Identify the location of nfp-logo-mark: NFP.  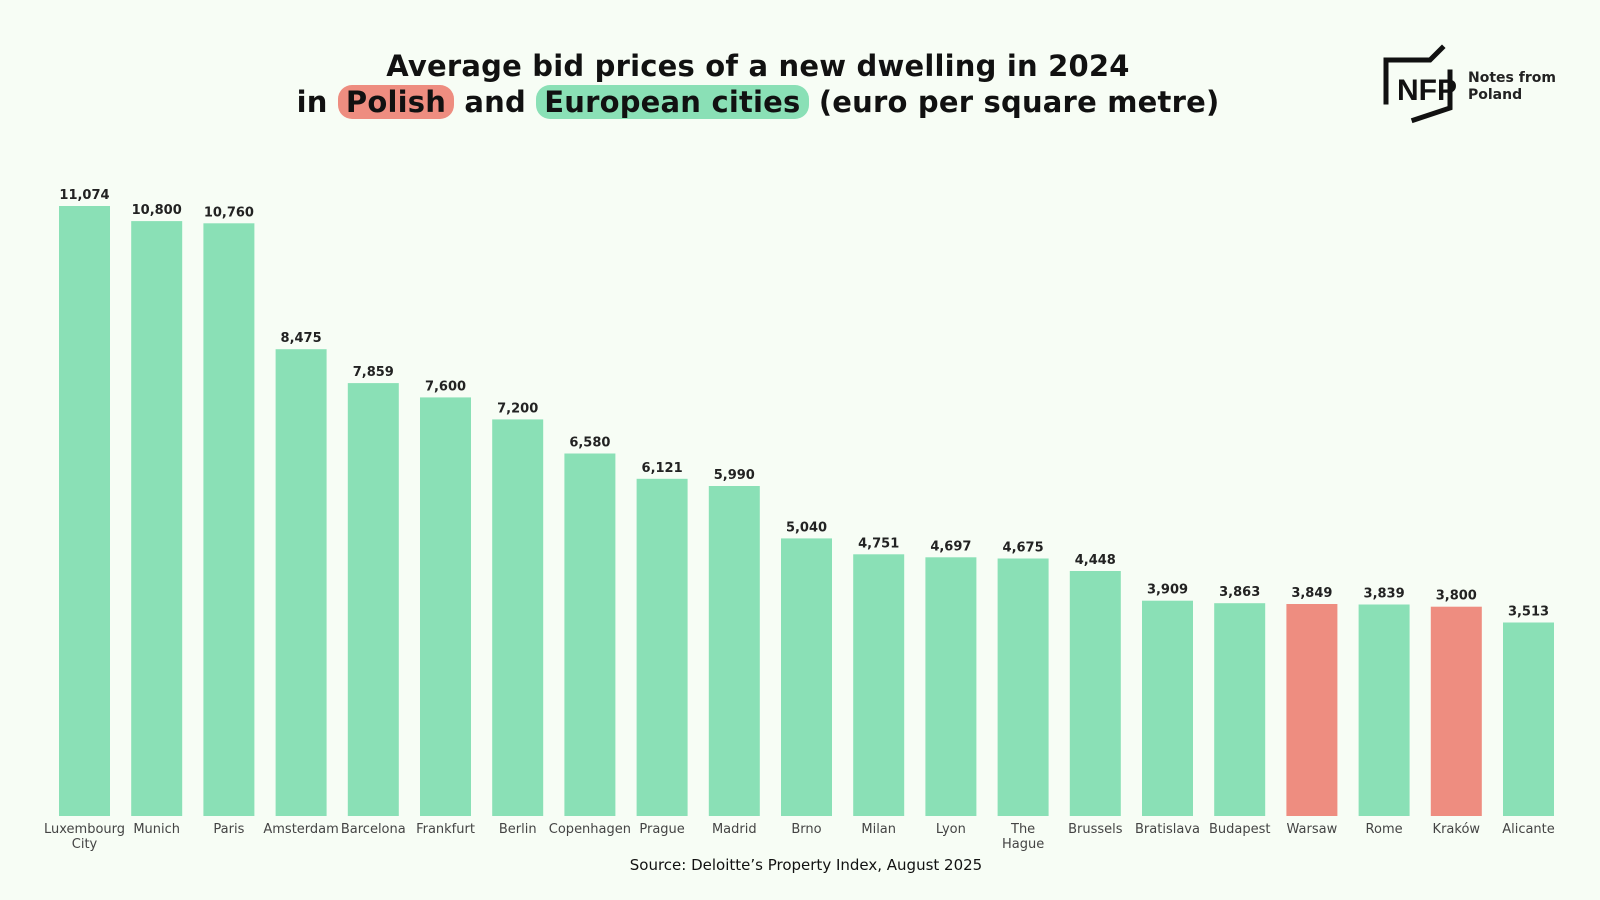
(1420, 84).